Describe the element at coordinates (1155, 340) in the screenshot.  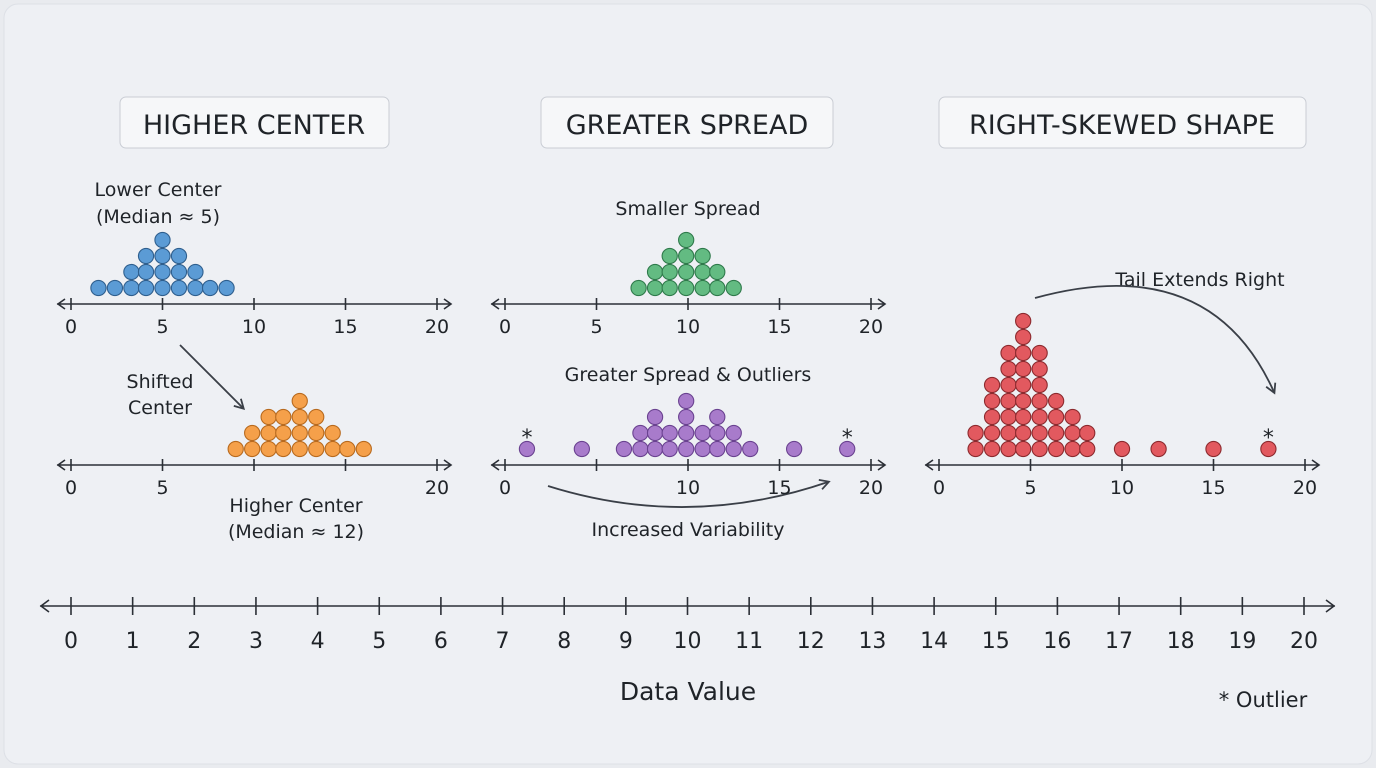
I see `tail-arrow` at that location.